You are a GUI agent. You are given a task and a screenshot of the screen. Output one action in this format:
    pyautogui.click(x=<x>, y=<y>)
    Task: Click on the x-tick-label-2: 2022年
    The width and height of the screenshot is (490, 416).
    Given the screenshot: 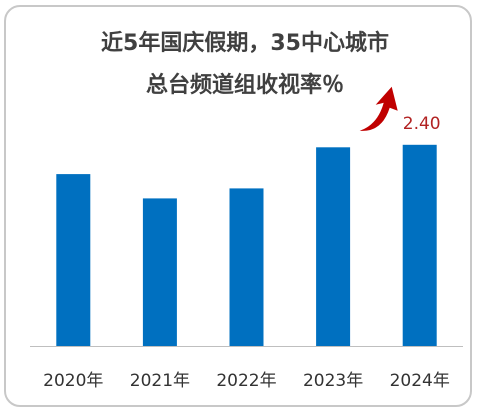 What is the action you would take?
    pyautogui.click(x=246, y=381)
    